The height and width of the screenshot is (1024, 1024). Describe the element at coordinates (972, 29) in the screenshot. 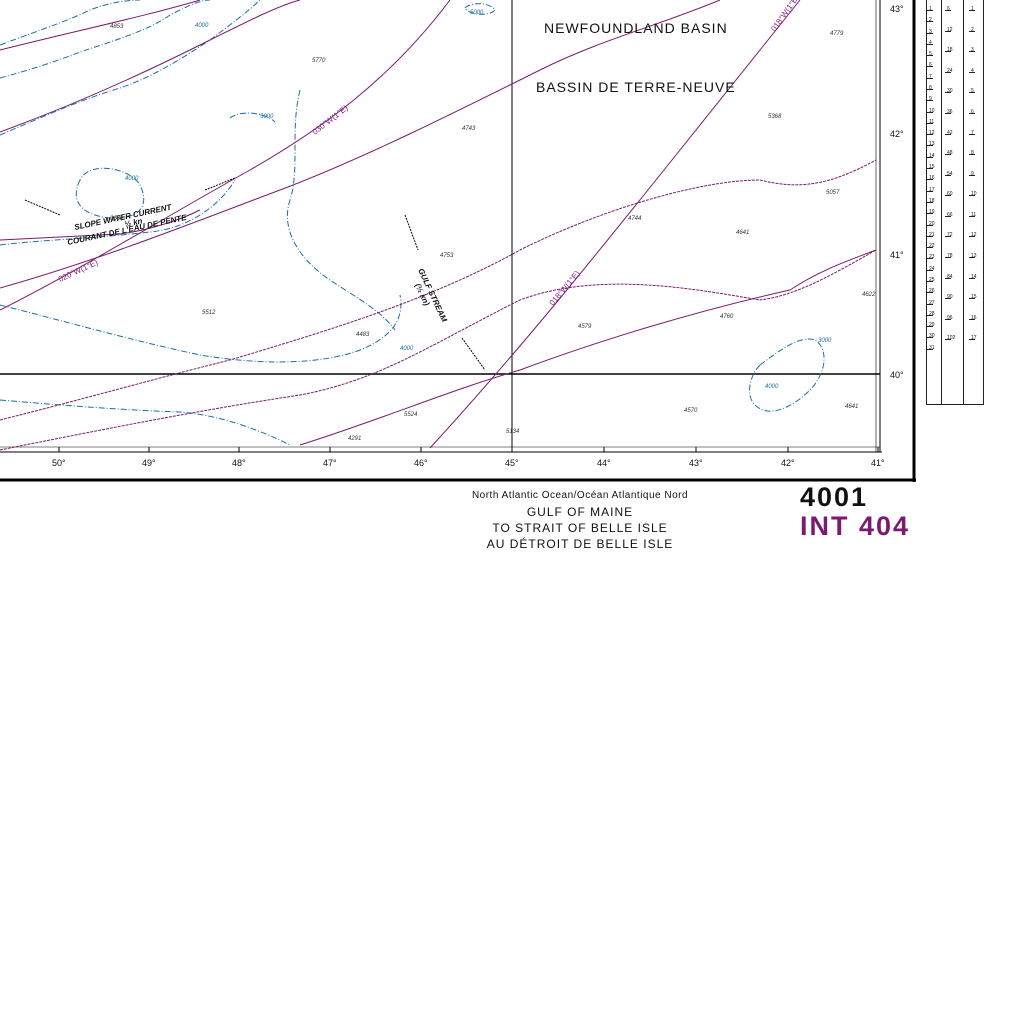

I see `scale-value: 2` at that location.